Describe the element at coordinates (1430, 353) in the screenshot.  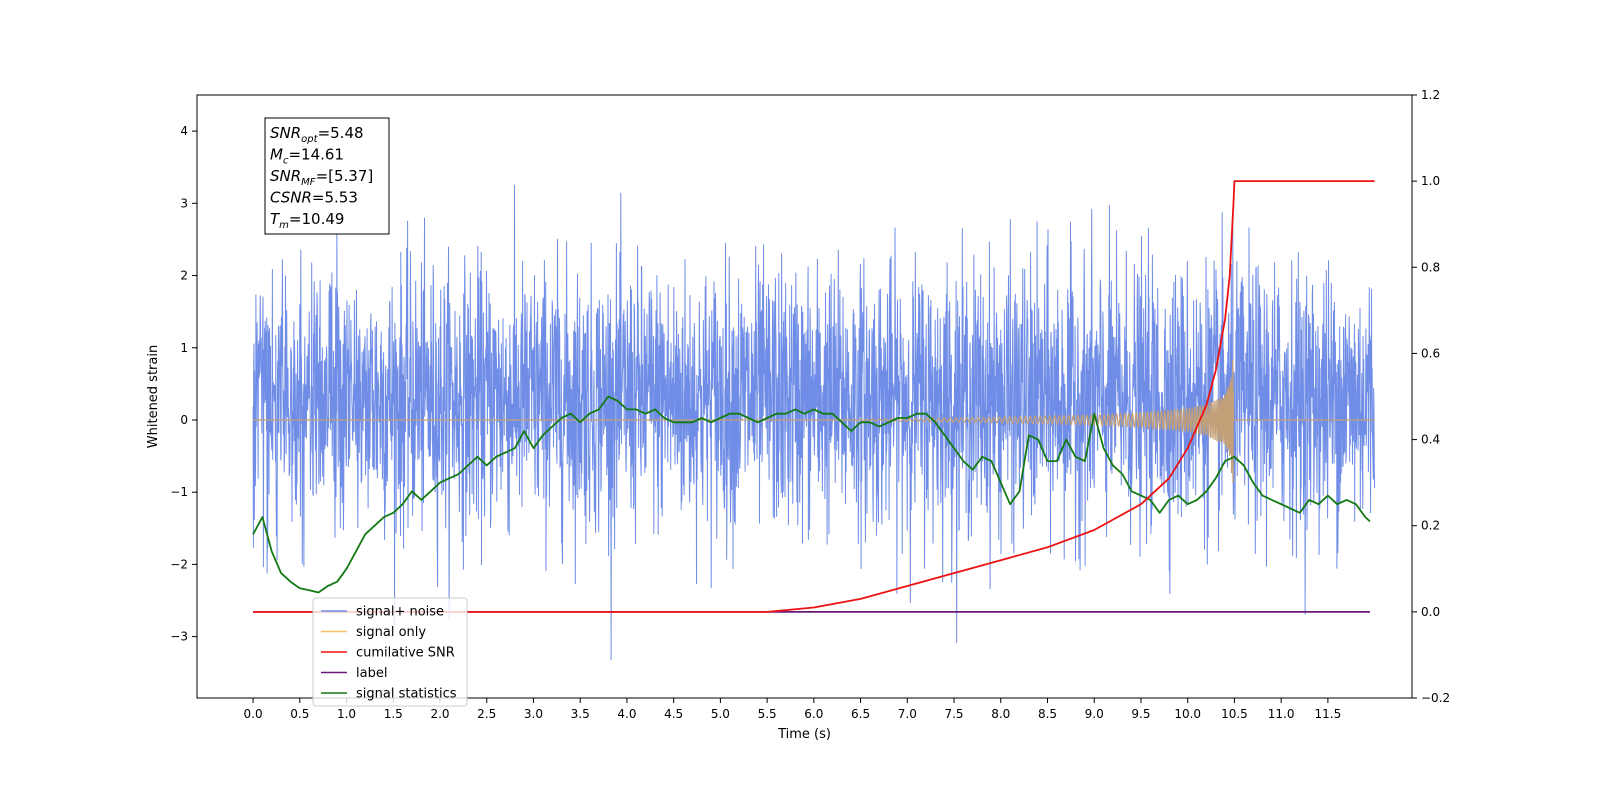
I see `y2-tick-label: 0.6` at that location.